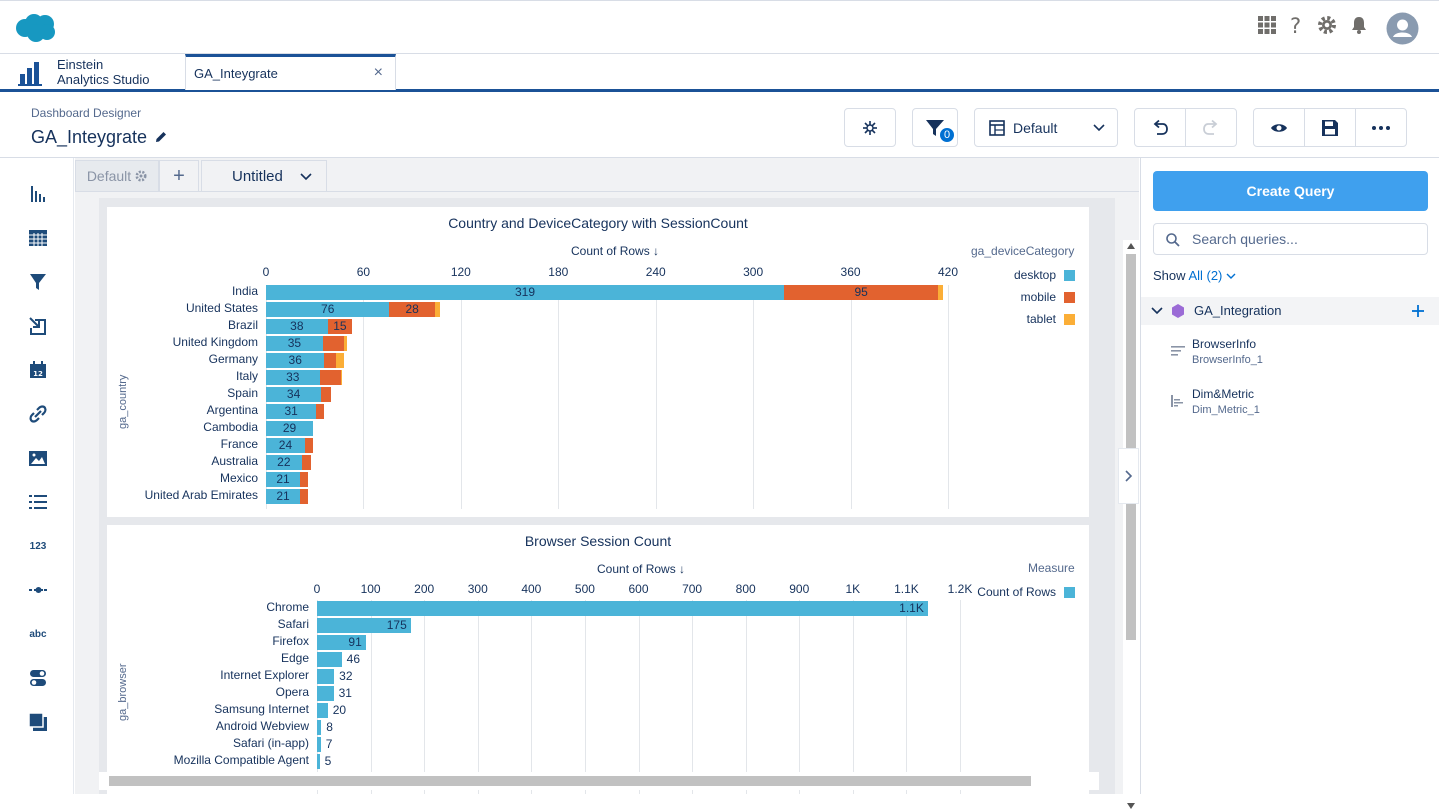 The width and height of the screenshot is (1439, 812). Describe the element at coordinates (1131, 806) in the screenshot. I see `scroll-down-icon` at that location.